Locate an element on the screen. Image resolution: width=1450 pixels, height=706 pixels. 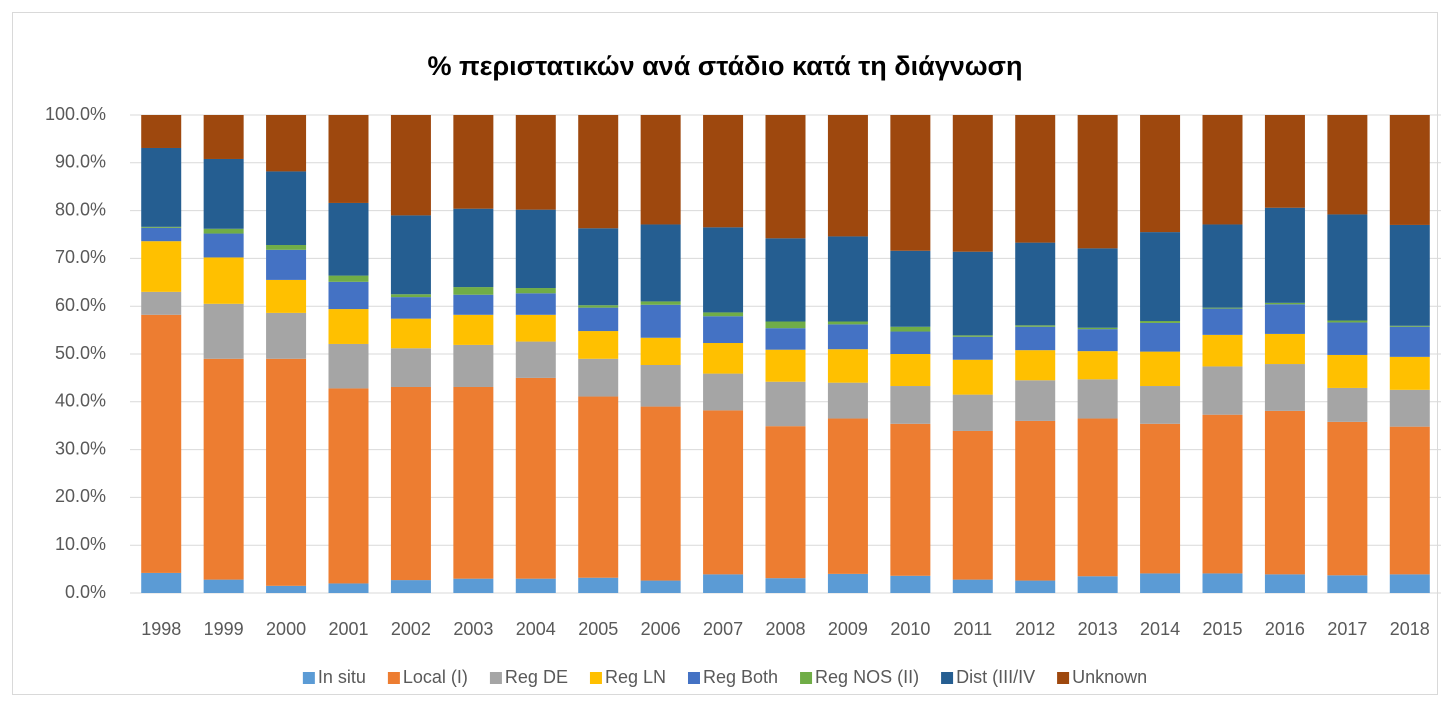
y-tick-label: 90.0% is located at coordinates (80, 162).